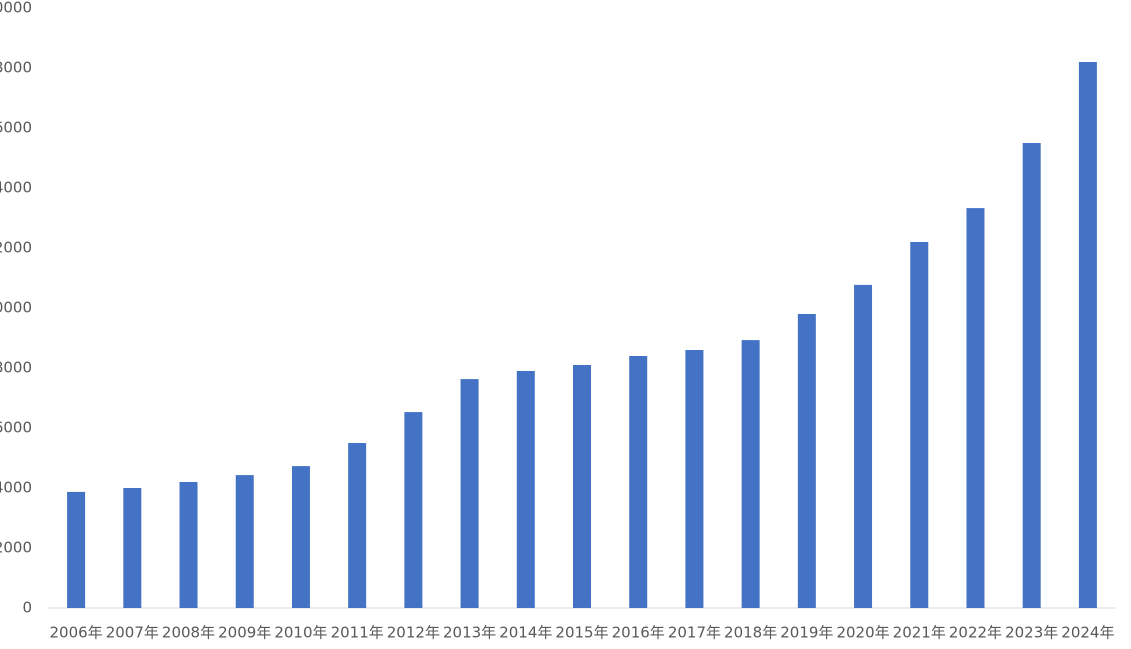 This screenshot has height=649, width=1131. What do you see at coordinates (16, 8) in the screenshot?
I see `y-tick-label: 20000` at bounding box center [16, 8].